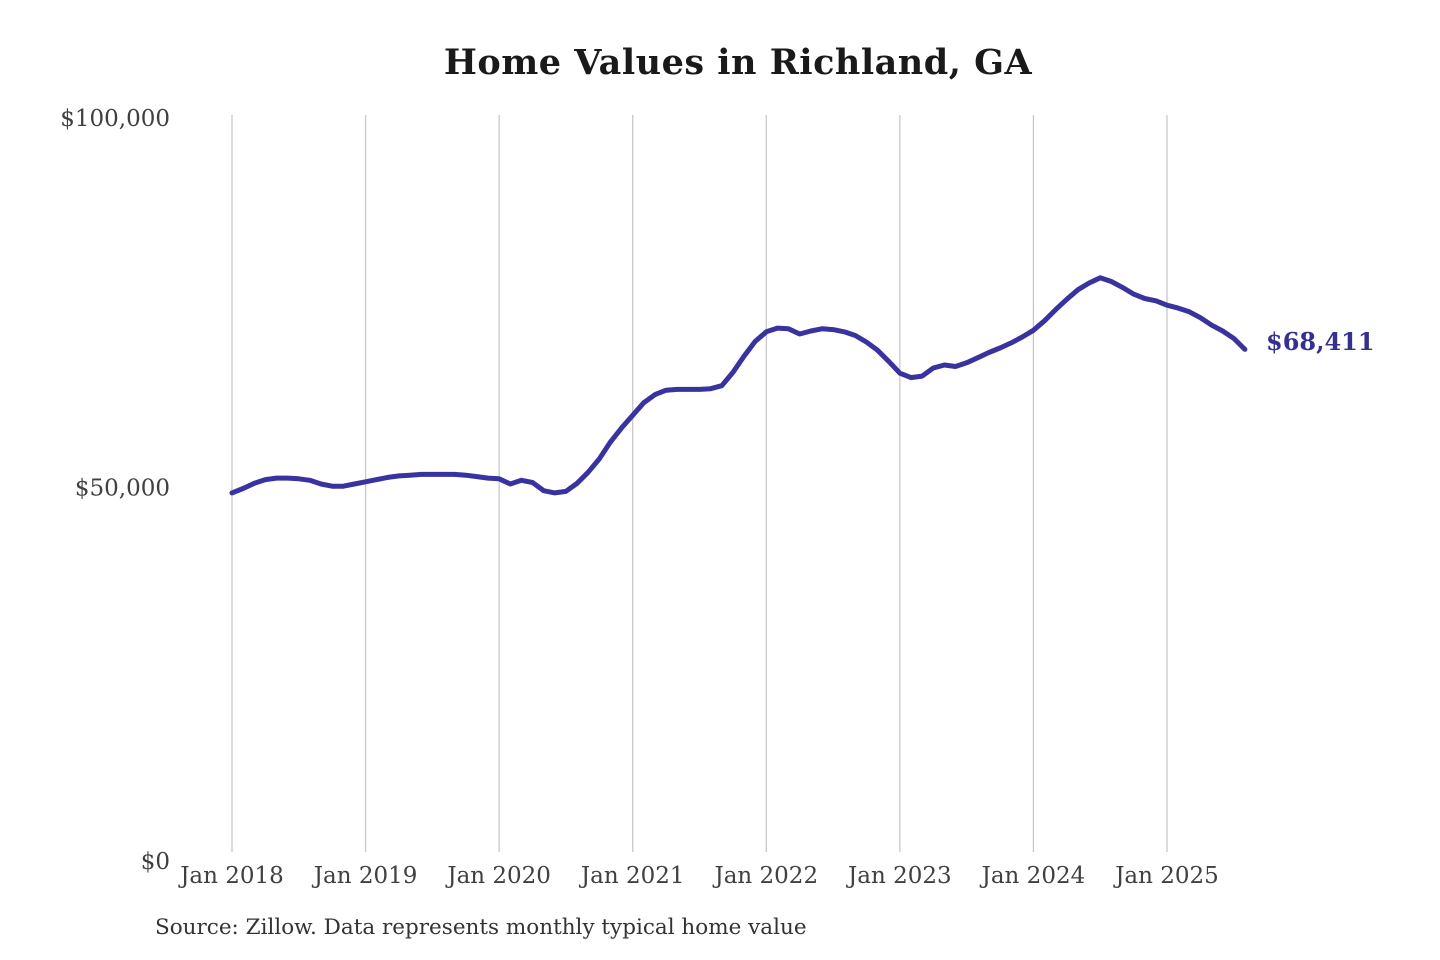 This screenshot has width=1440, height=960. I want to click on last-value-label: $68,411, so click(1320, 341).